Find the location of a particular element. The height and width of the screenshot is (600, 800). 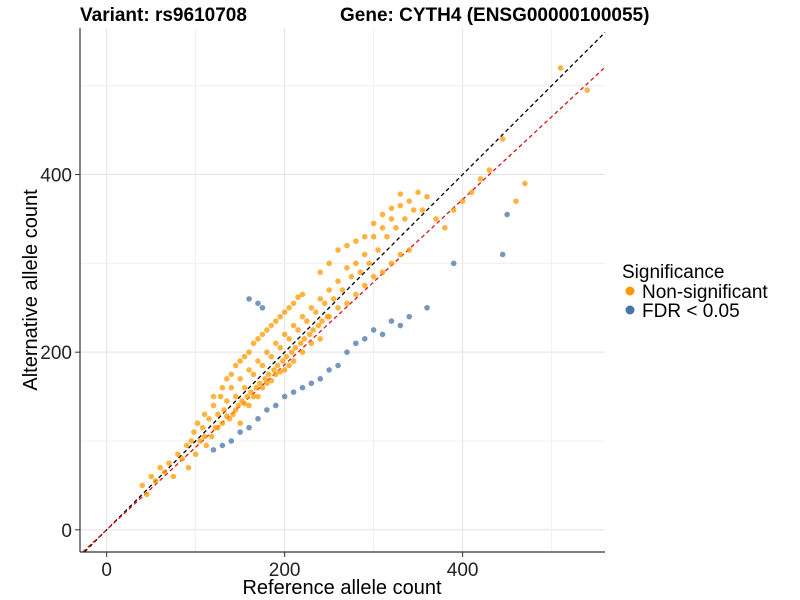

legend-swatch-non-significant is located at coordinates (630, 291).